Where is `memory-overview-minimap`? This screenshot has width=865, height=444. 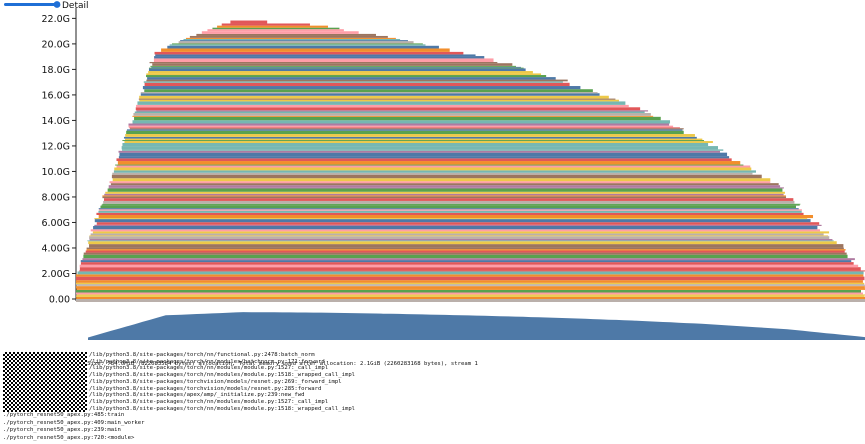 memory-overview-minimap is located at coordinates (476, 326).